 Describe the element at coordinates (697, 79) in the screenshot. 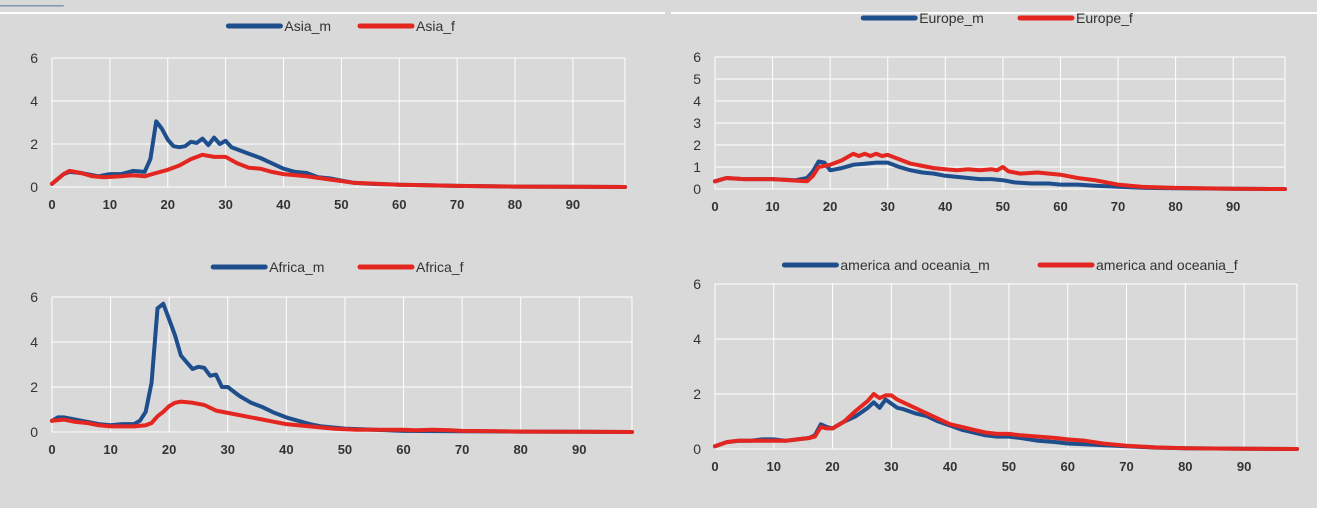

I see `y-tick-label: 5` at that location.